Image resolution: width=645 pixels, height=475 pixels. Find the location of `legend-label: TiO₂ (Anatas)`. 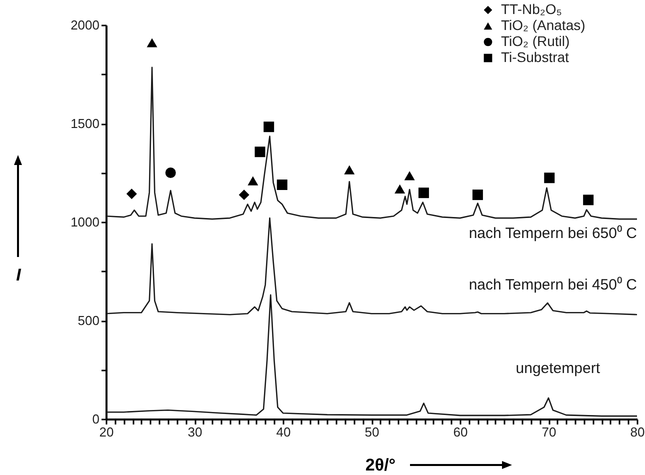

legend-label: TiO₂ (Anatas) is located at coordinates (543, 25).